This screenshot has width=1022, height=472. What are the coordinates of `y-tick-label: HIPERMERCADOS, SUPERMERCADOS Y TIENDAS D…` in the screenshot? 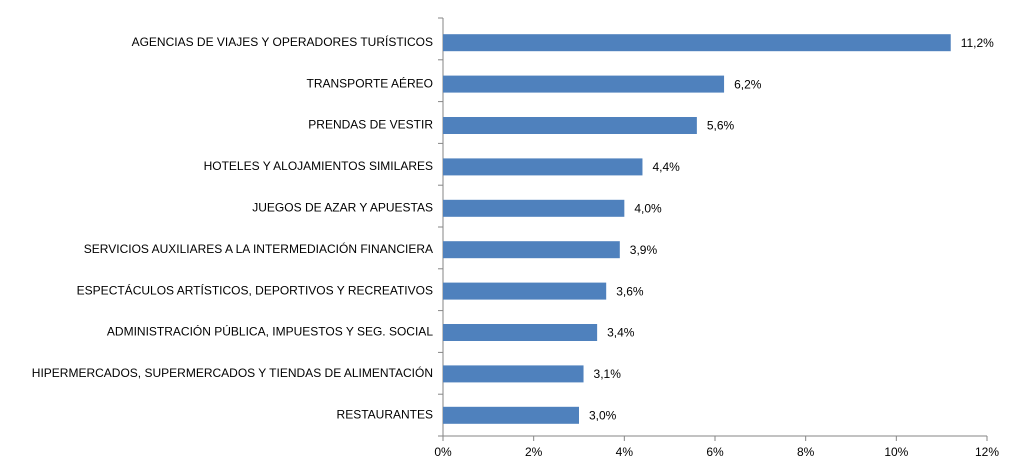 It's located at (232, 372).